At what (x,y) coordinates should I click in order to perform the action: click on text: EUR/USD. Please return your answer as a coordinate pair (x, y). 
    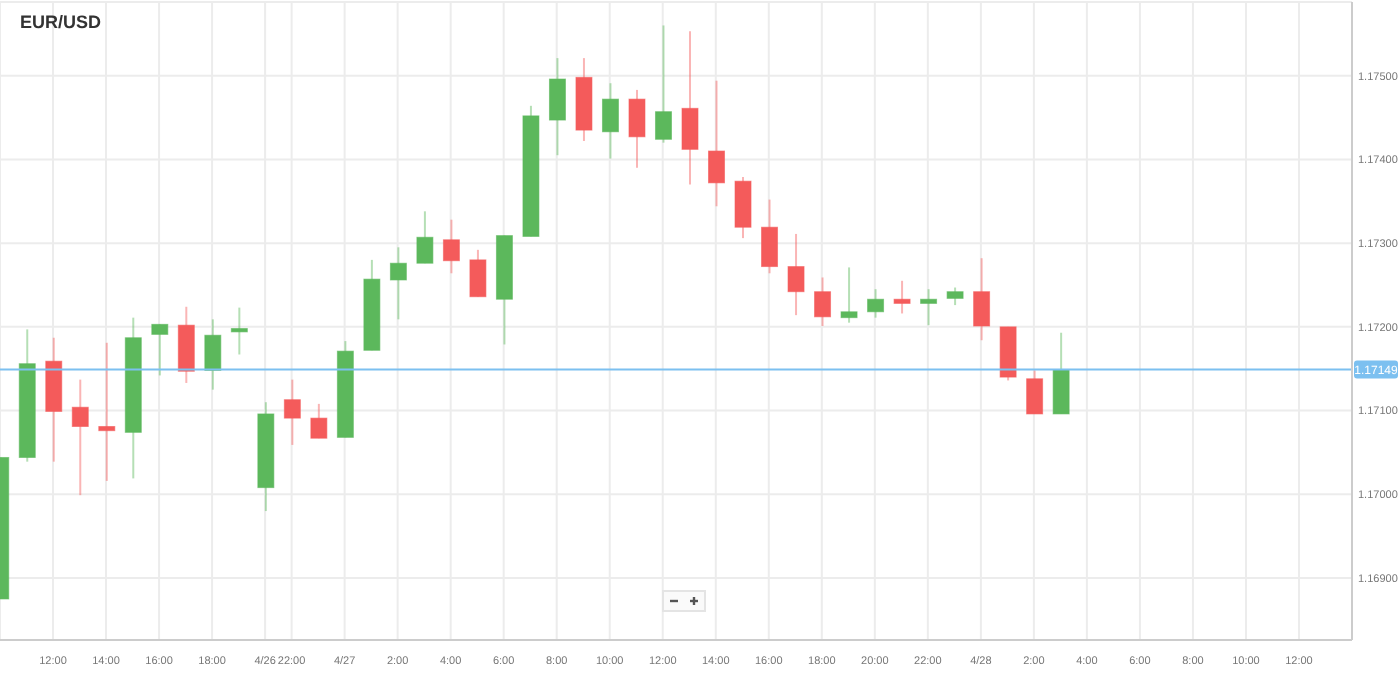
    Looking at the image, I should click on (61, 22).